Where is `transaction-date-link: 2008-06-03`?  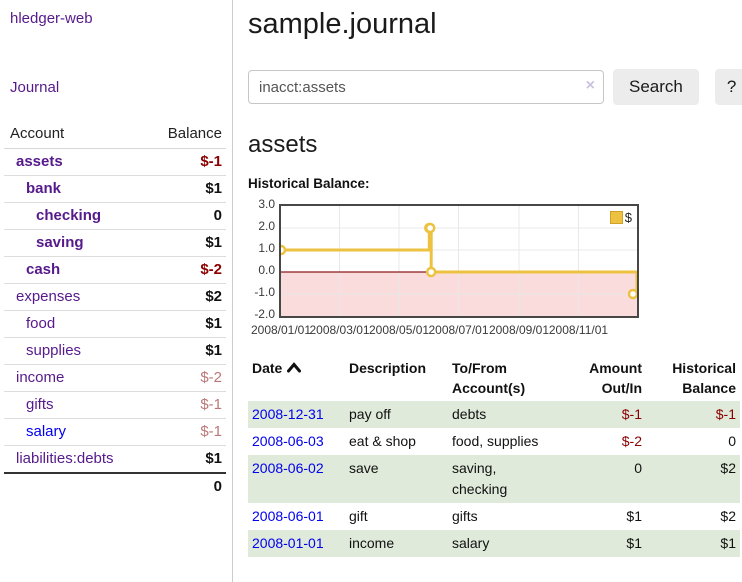
transaction-date-link: 2008-06-03 is located at coordinates (288, 440).